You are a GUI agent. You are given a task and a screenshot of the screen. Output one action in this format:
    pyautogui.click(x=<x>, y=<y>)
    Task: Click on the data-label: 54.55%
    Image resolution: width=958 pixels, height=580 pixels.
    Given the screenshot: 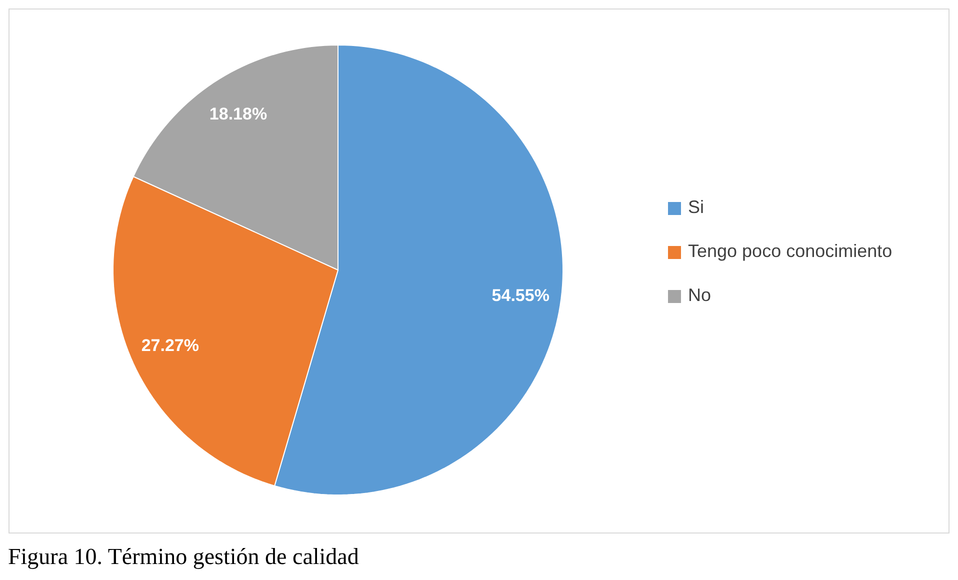 What is the action you would take?
    pyautogui.click(x=521, y=295)
    